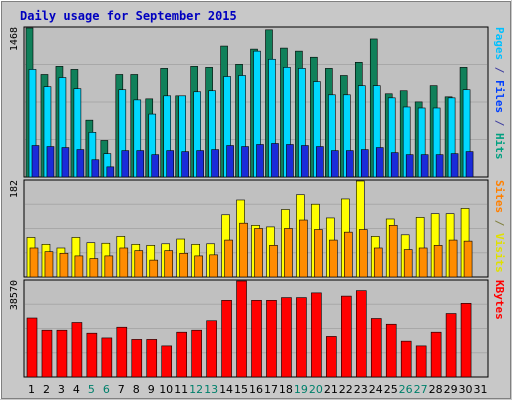 This screenshot has height=400, width=512. Describe the element at coordinates (61, 389) in the screenshot. I see `x-tick-label: 3` at that location.